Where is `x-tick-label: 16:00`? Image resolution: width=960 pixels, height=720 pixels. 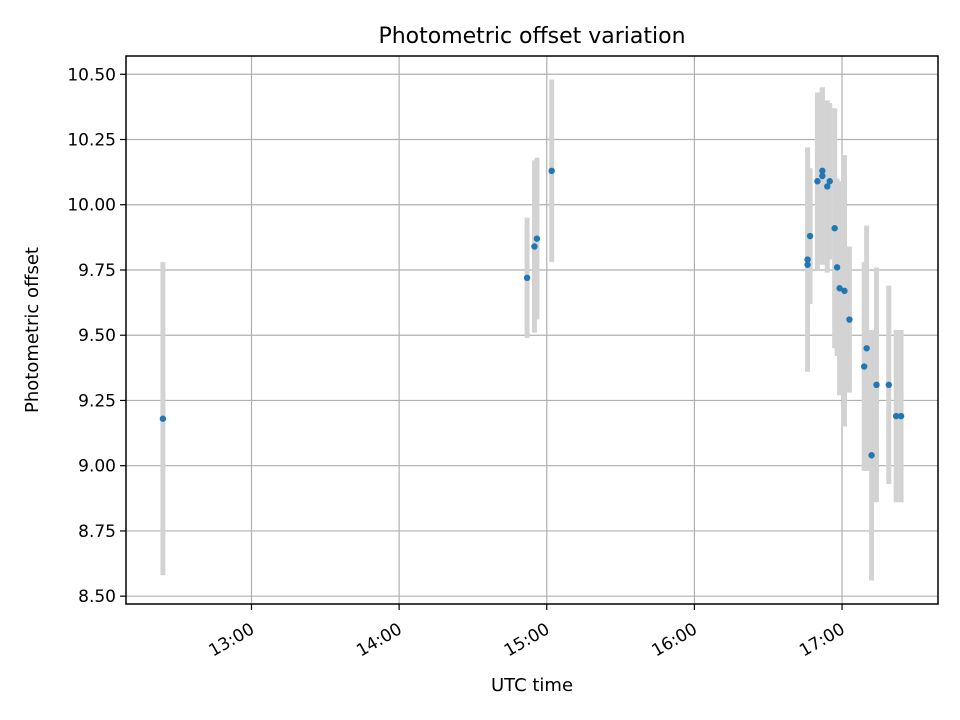
x-tick-label: 16:00 is located at coordinates (674, 640).